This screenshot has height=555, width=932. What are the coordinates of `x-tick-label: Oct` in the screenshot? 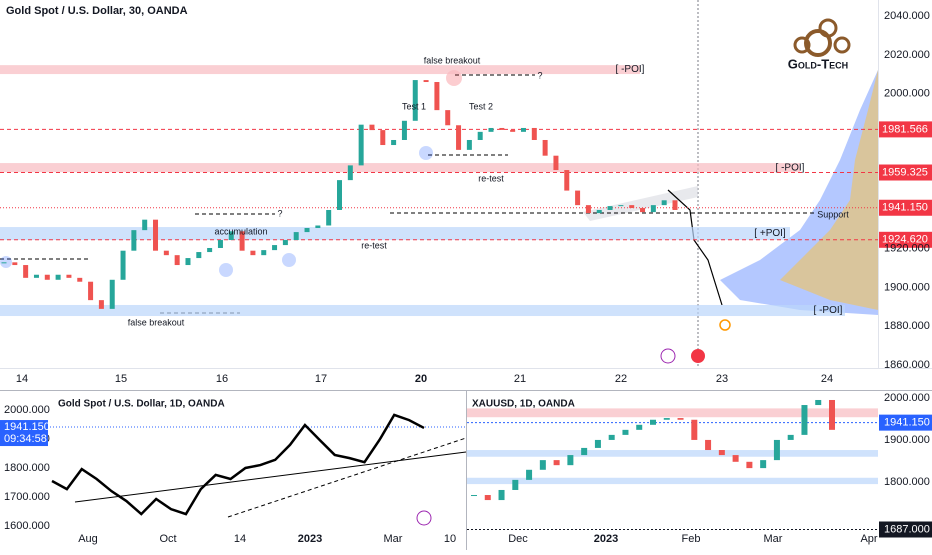 It's located at (167, 539).